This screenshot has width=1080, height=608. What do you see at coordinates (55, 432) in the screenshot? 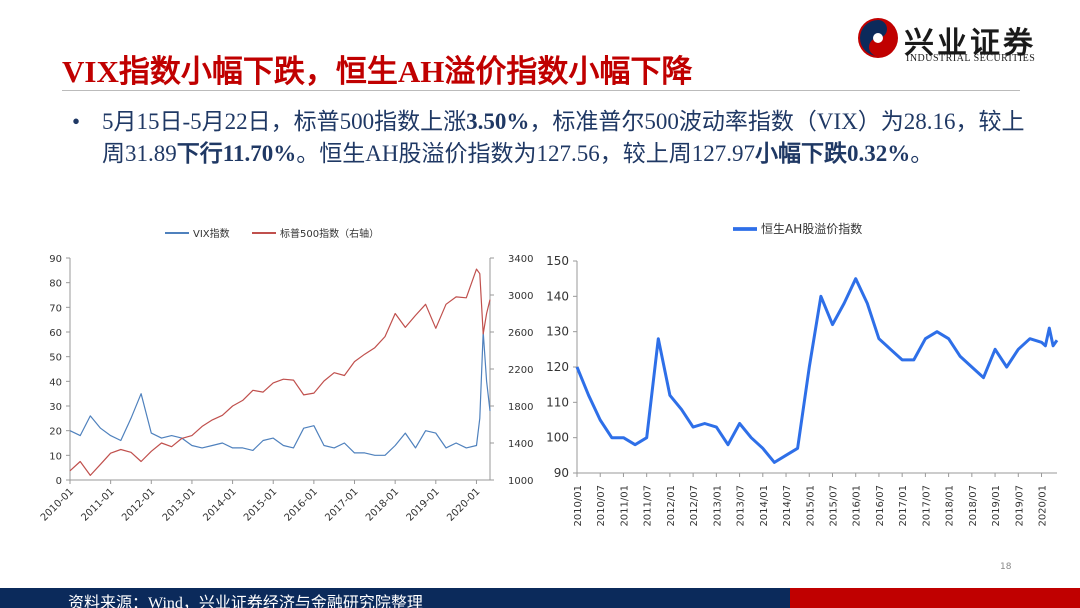
I see `y-tick-label: 20` at bounding box center [55, 432].